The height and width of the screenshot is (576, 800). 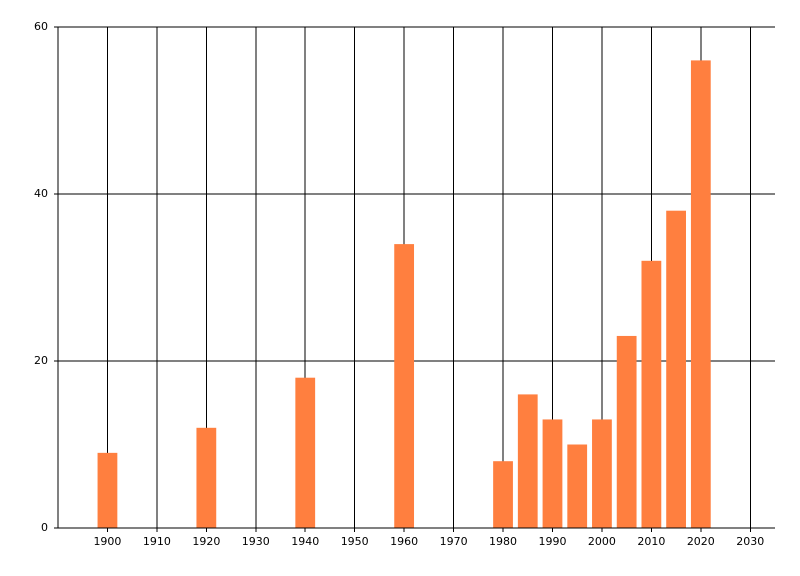 I want to click on x-tick-label: 1940, so click(x=305, y=541).